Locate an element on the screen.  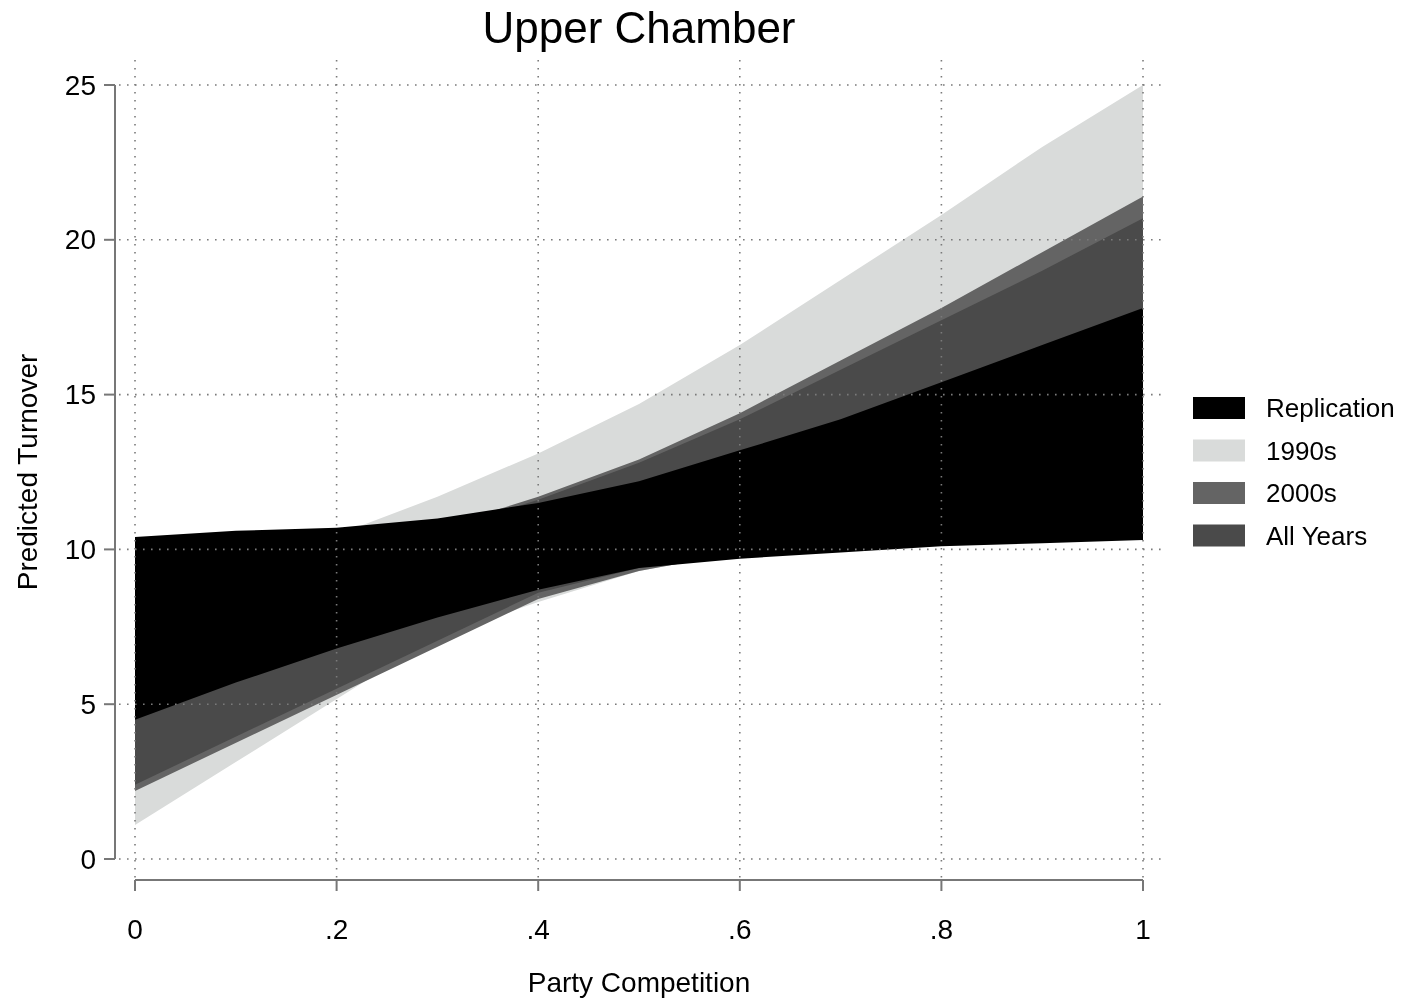
x-tick-label: 1 is located at coordinates (1143, 929).